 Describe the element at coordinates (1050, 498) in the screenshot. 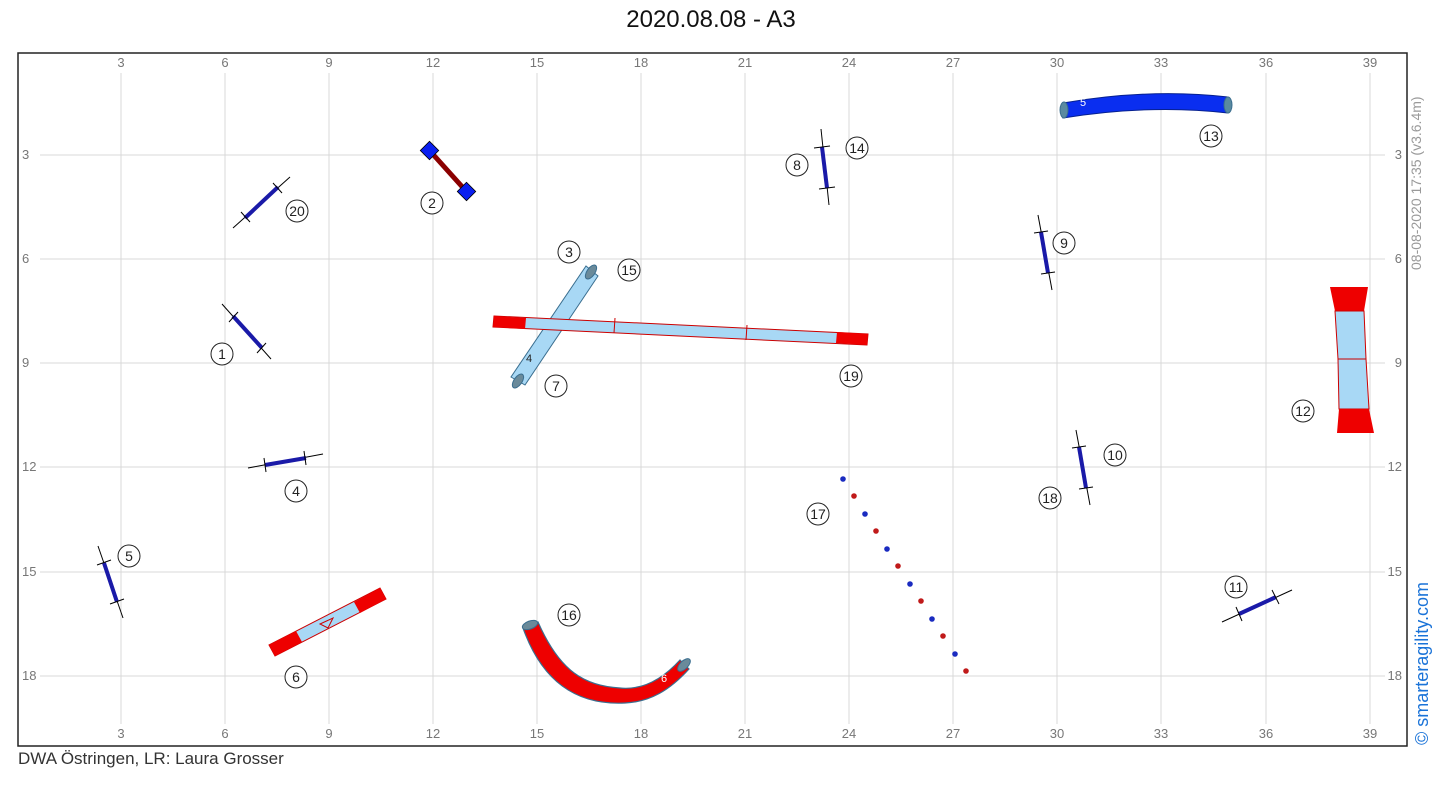

I see `marker-18: 18` at that location.